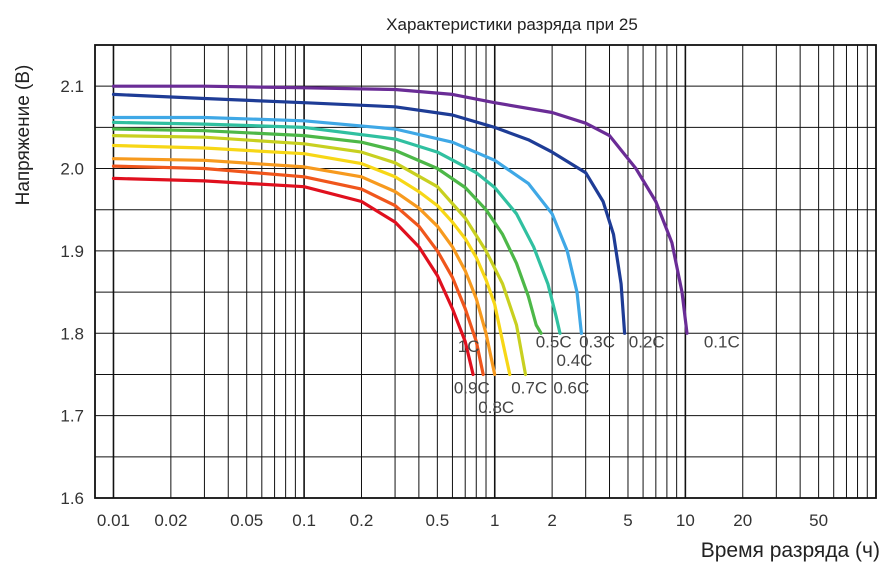 This screenshot has width=886, height=567. Describe the element at coordinates (742, 520) in the screenshot. I see `x-tick-label: 20` at that location.